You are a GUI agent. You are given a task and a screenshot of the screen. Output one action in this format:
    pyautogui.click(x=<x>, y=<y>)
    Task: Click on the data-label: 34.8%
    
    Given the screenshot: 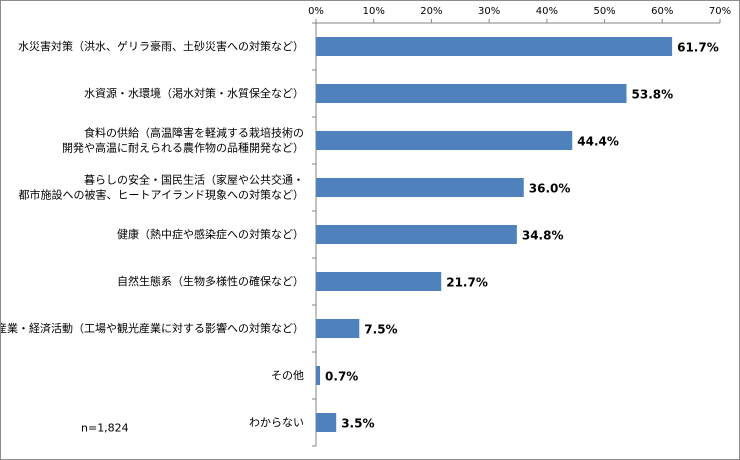 What is the action you would take?
    pyautogui.click(x=543, y=236)
    